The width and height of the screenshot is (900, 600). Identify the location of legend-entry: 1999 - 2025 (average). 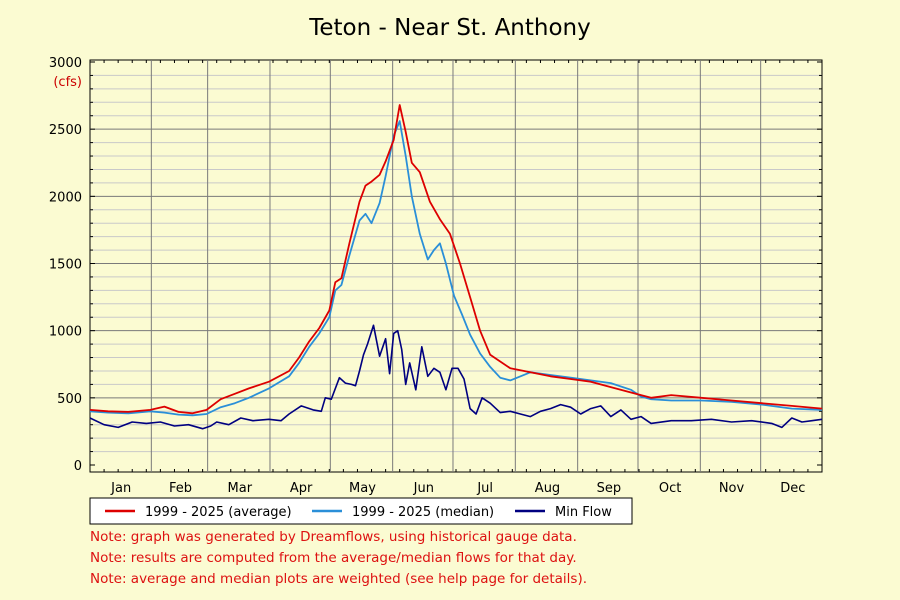
(218, 512).